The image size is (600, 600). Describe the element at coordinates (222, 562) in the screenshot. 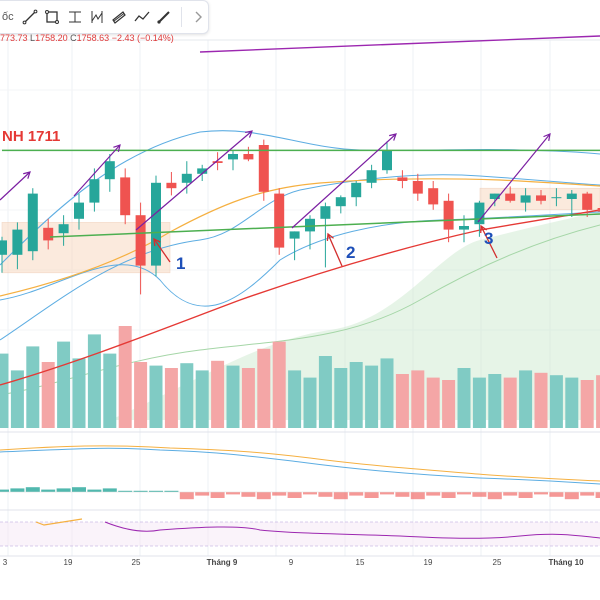

I see `x-label-3: Tháng 9` at that location.